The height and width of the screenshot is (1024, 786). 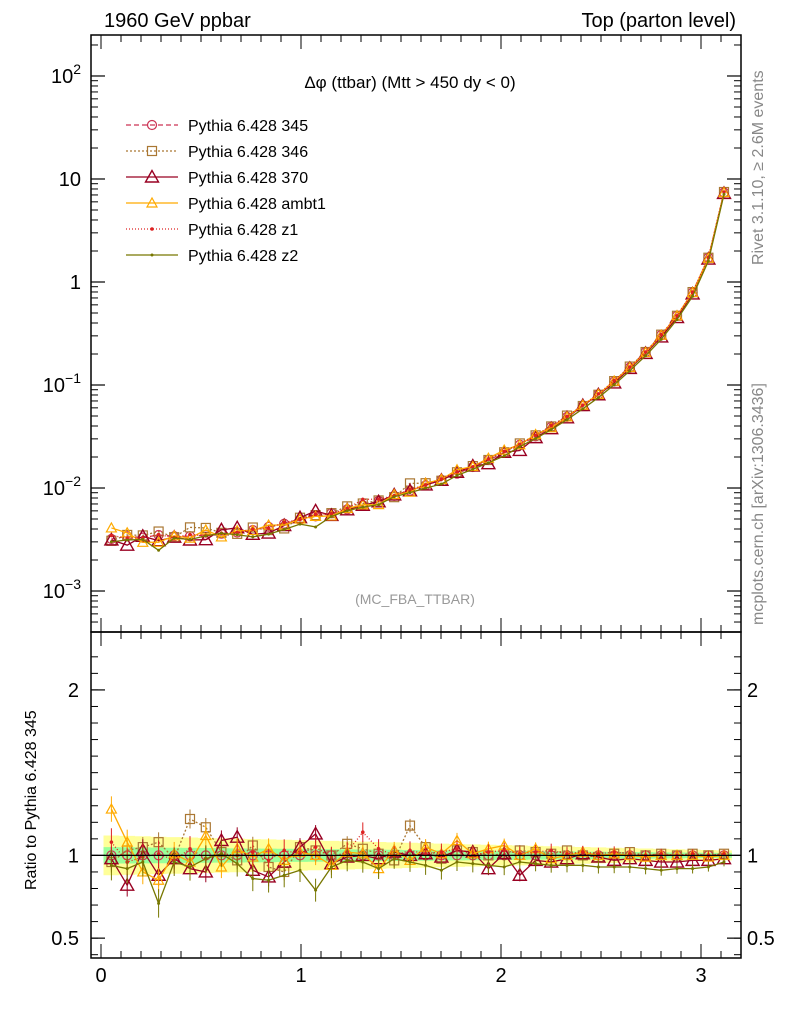 I want to click on main-ytick-exponent: −1, so click(x=73, y=378).